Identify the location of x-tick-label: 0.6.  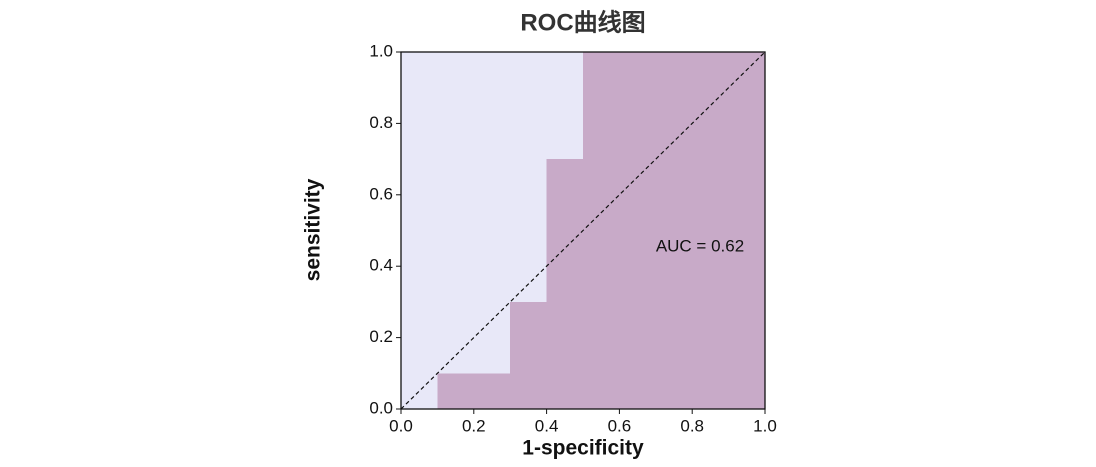
(620, 425).